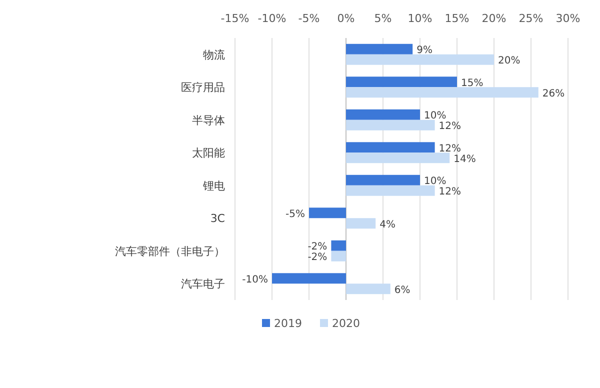 This screenshot has height=388, width=600. Describe the element at coordinates (553, 94) in the screenshot. I see `data-label: 26%` at that location.